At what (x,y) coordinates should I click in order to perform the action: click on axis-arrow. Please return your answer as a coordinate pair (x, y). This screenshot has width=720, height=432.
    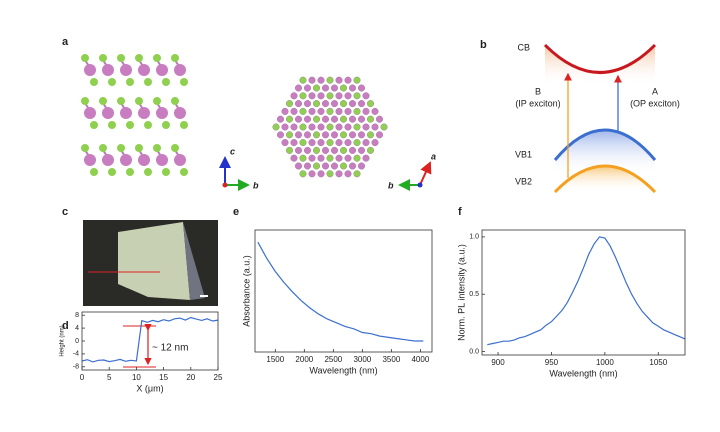
    Looking at the image, I should click on (425, 173).